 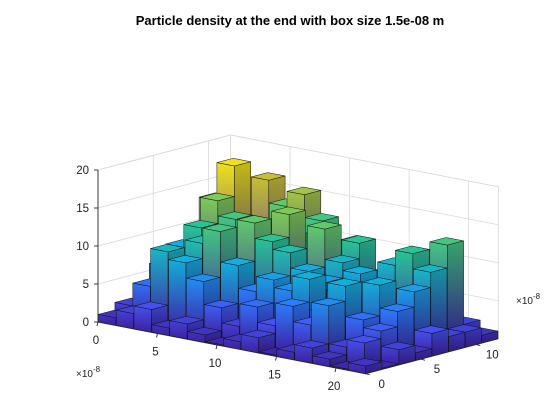 What do you see at coordinates (231, 348) in the screenshot?
I see `x-axis-line` at bounding box center [231, 348].